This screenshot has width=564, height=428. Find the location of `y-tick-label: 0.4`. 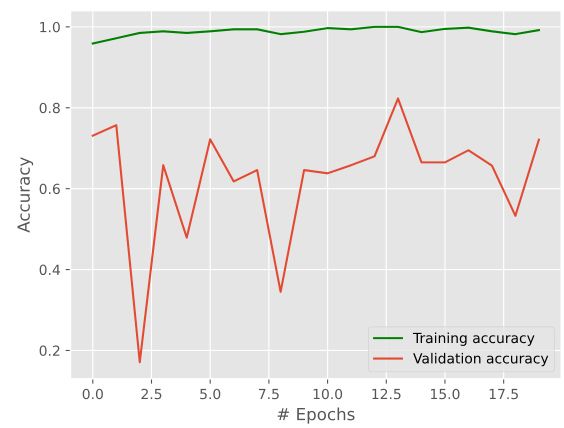

y-tick-label: 0.4 is located at coordinates (50, 270).